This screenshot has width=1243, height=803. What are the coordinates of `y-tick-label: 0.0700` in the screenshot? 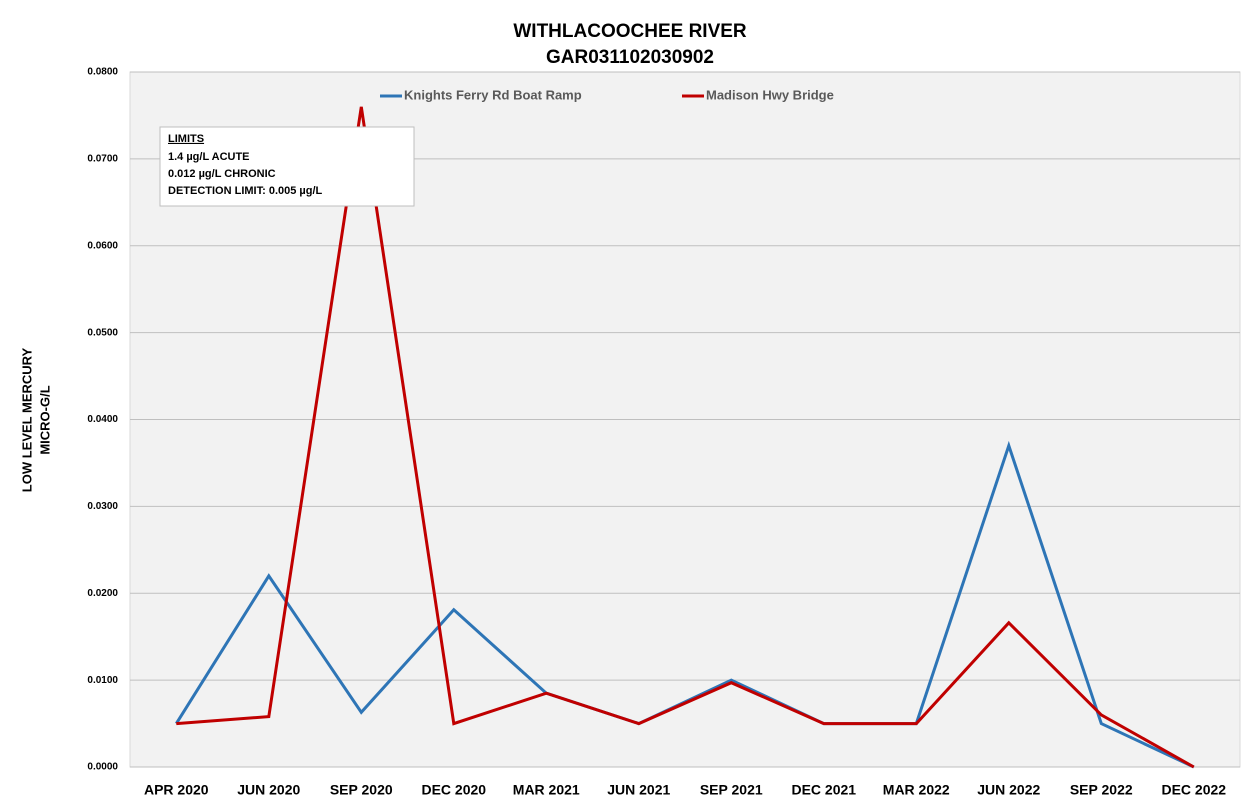 It's located at (102, 159).